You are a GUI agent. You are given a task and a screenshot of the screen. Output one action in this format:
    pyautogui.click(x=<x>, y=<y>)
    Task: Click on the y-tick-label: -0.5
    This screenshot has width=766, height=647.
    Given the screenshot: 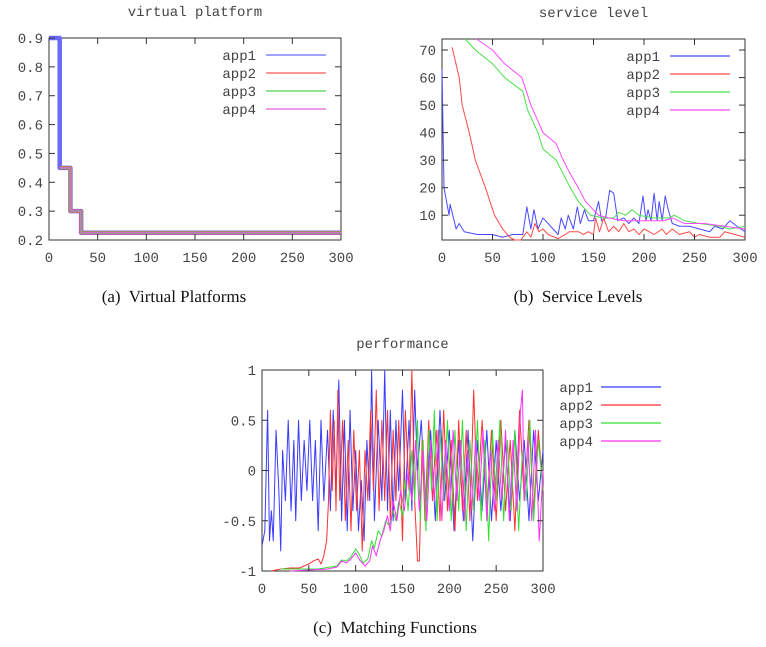 What is the action you would take?
    pyautogui.click(x=239, y=522)
    